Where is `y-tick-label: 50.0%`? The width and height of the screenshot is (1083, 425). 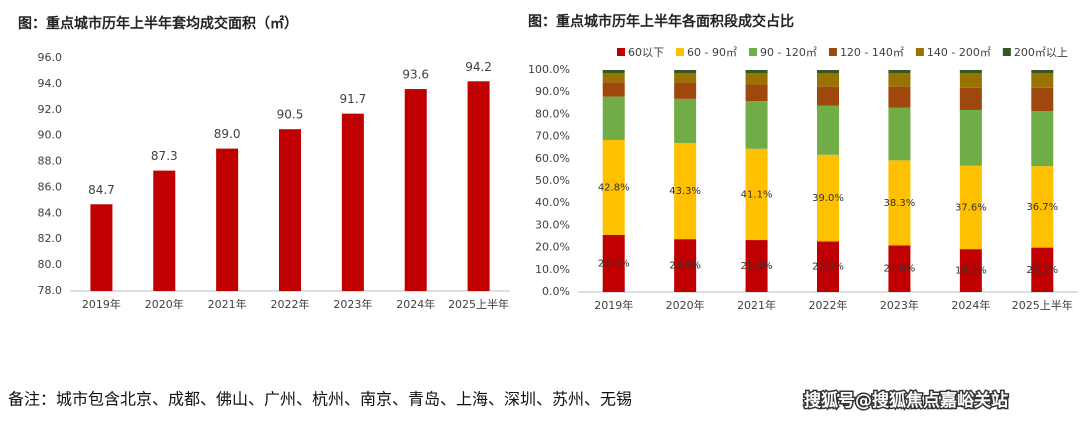
y-tick-label: 50.0% is located at coordinates (552, 180).